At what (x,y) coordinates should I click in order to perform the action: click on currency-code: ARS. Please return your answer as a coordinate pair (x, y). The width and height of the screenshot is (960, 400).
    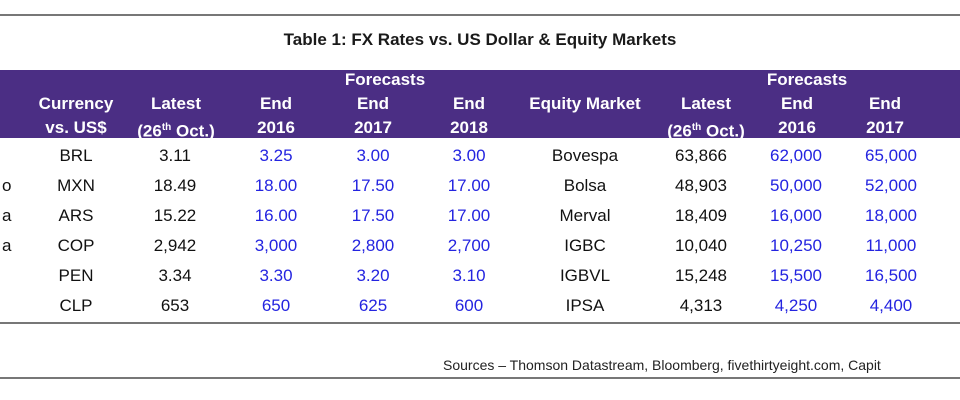
    Looking at the image, I should click on (76, 215).